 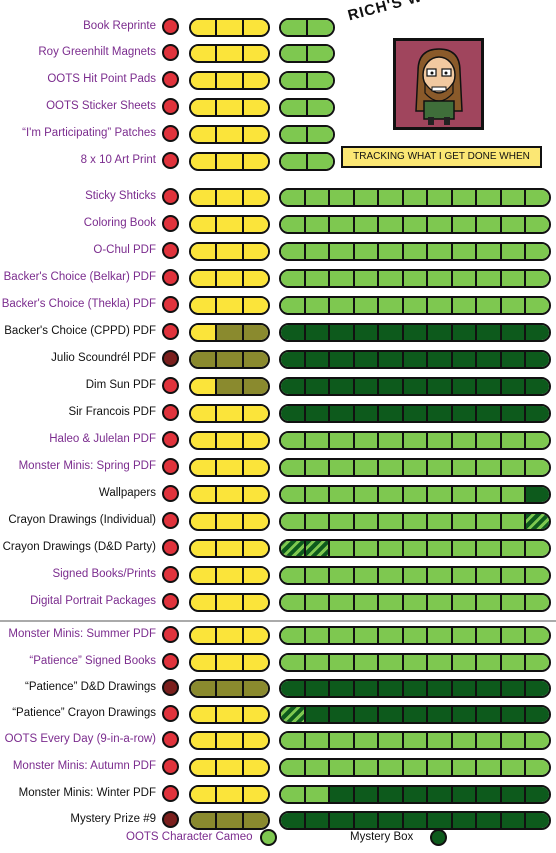 I want to click on reward-row: 8 x 10 Art Print, so click(x=278, y=162).